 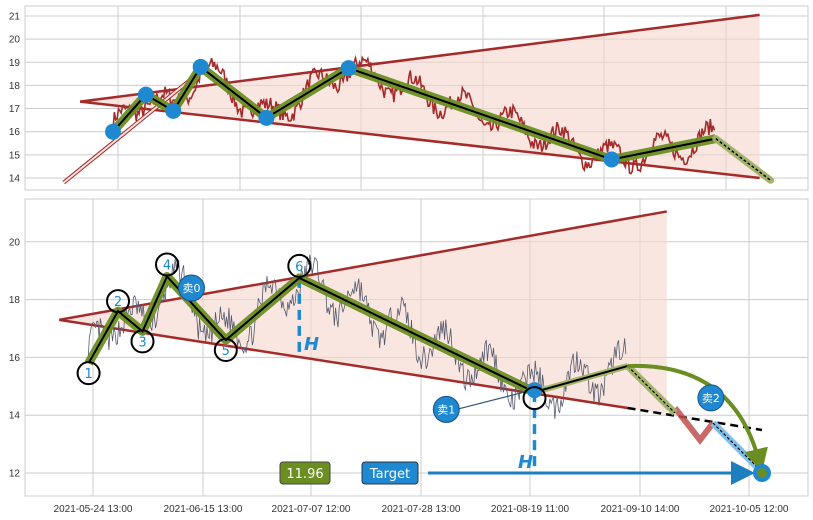 What do you see at coordinates (406, 409) in the screenshot?
I see `annotations: 11.96 Target H H` at bounding box center [406, 409].